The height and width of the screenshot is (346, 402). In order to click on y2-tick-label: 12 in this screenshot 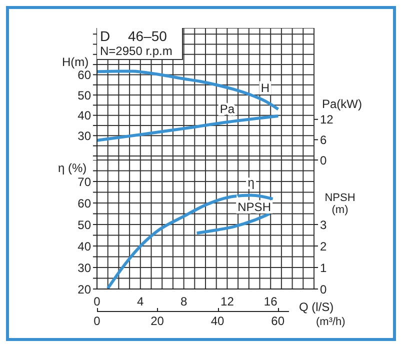, I will do `click(327, 119)`.